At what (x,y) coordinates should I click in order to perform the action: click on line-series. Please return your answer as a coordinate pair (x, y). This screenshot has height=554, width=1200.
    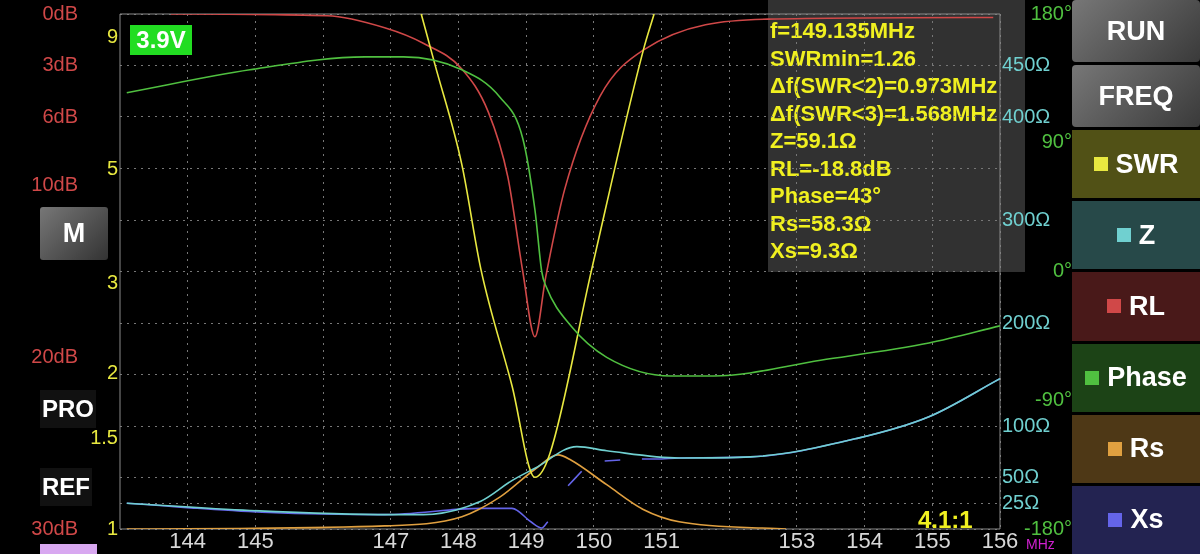
    Looking at the image, I should click on (456, 491).